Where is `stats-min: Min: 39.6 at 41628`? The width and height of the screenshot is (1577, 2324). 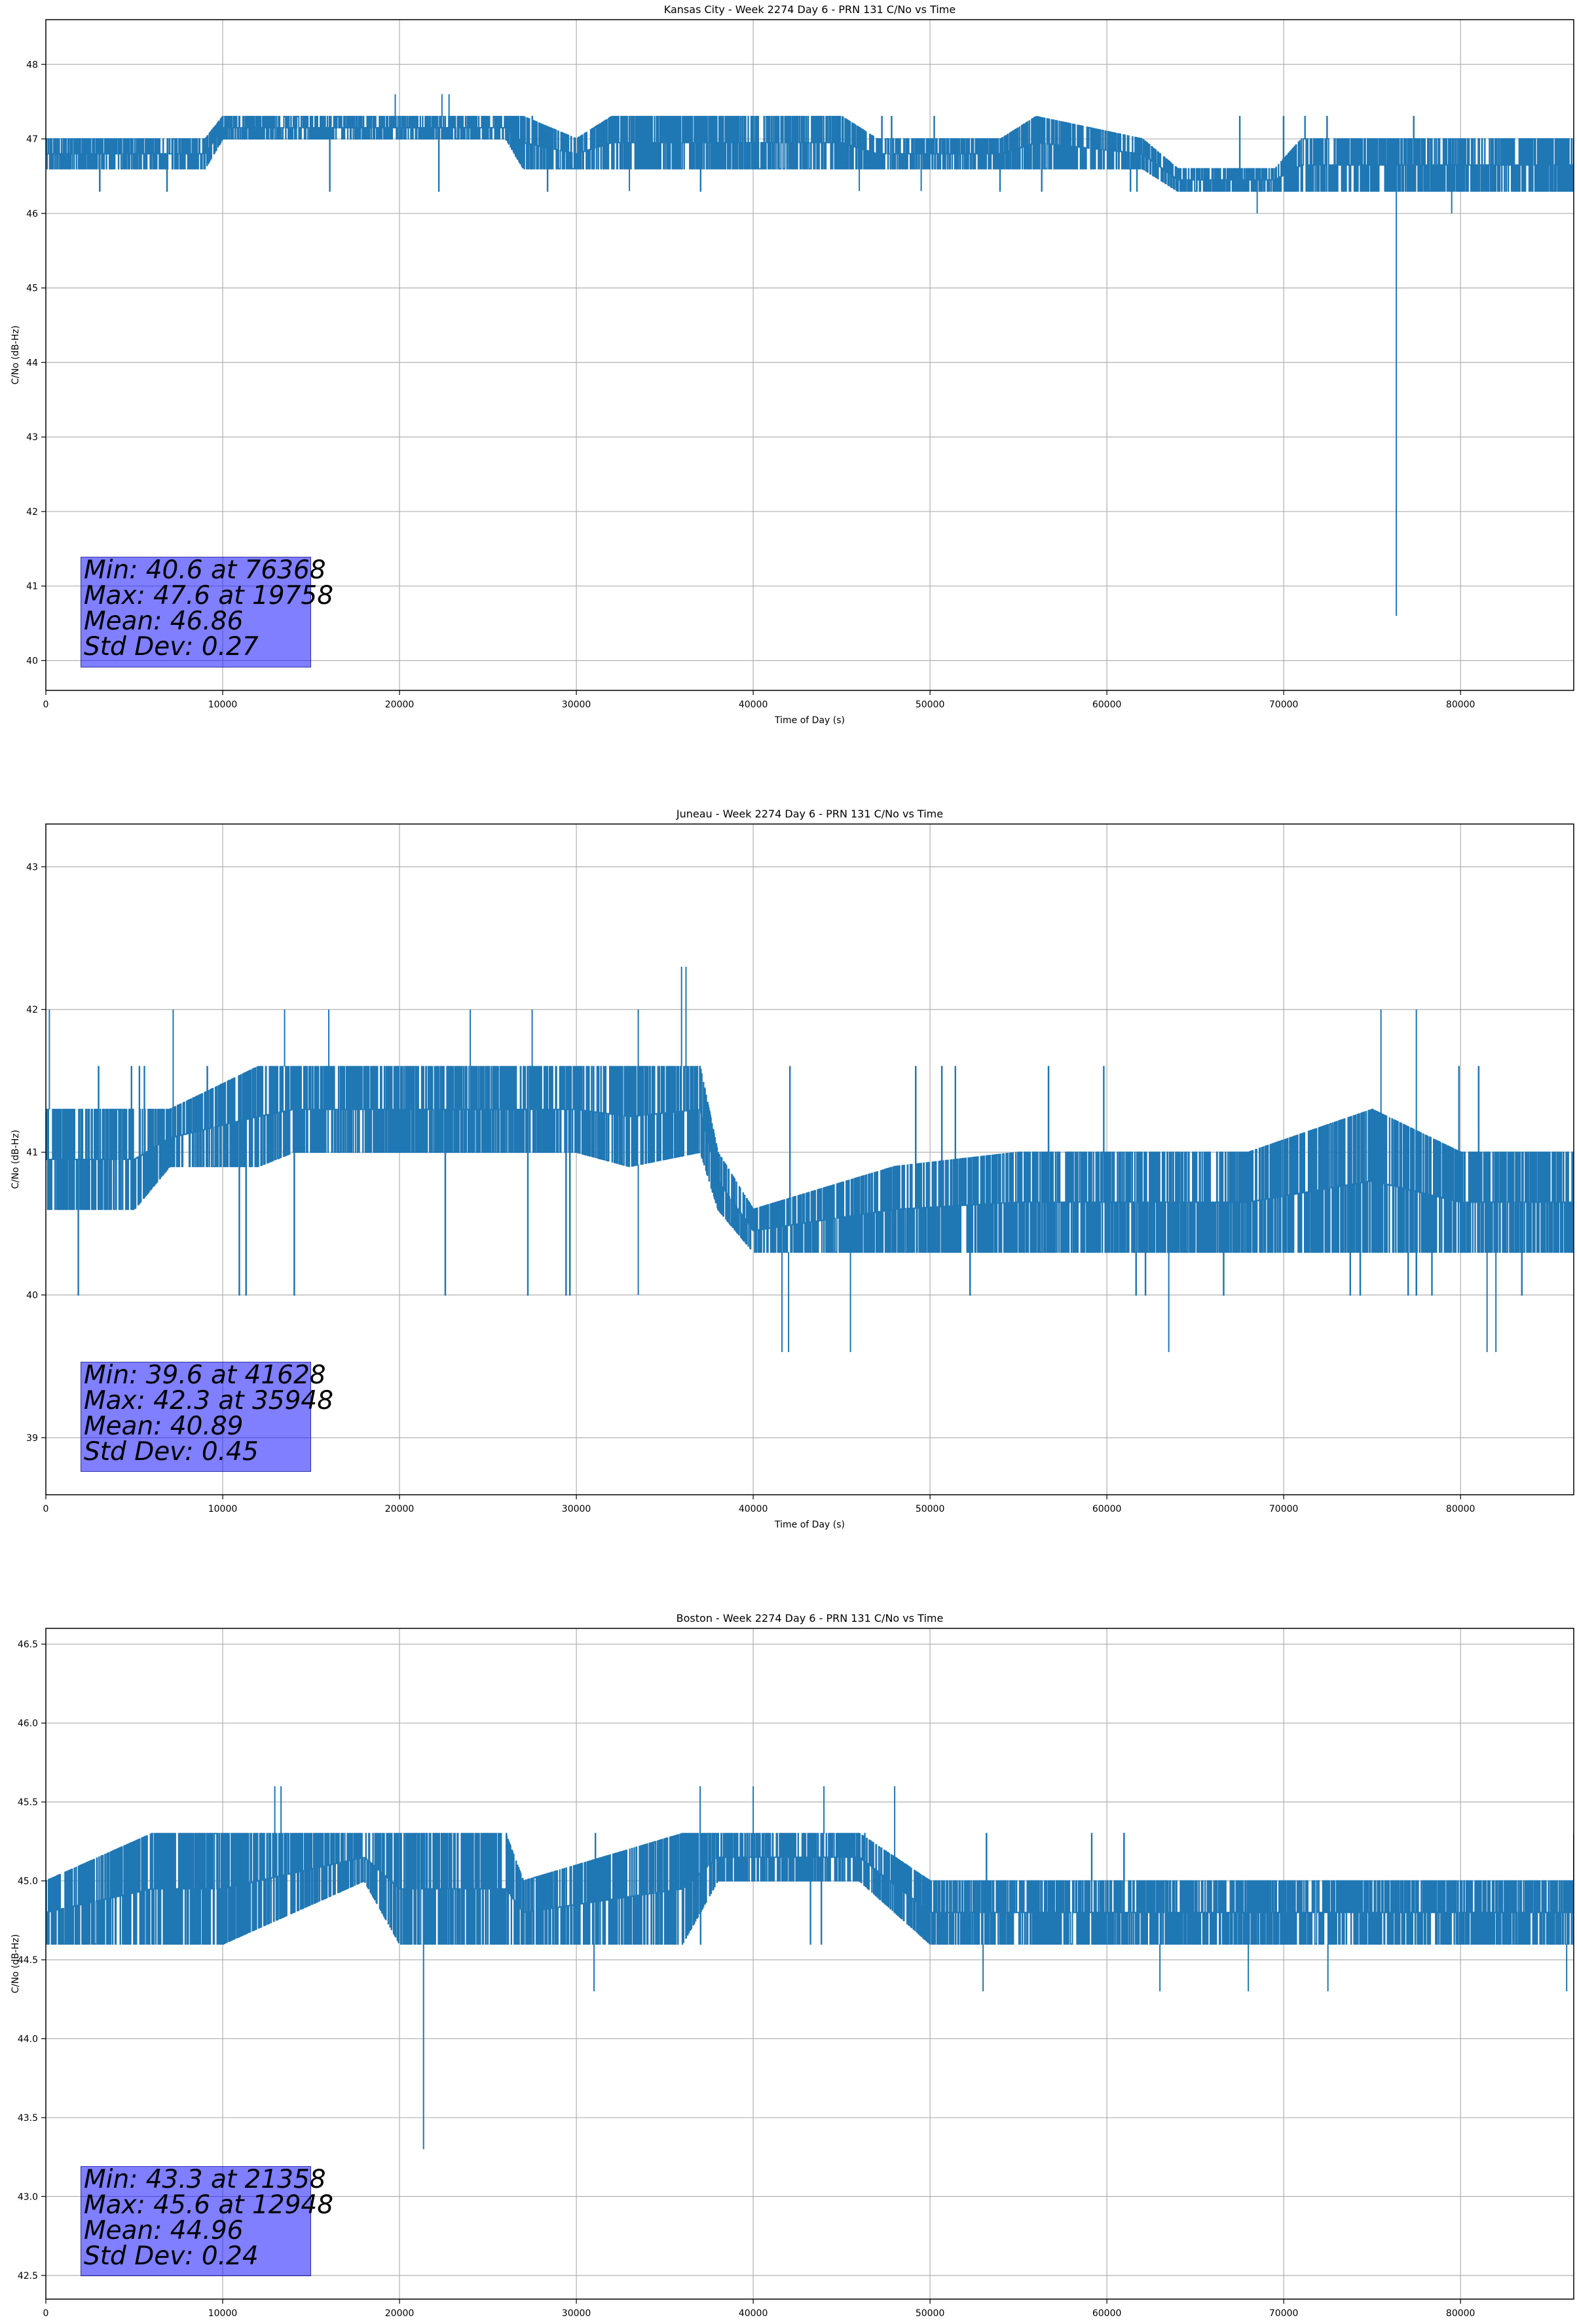
stats-min: Min: 39.6 at 41628 is located at coordinates (205, 1375).